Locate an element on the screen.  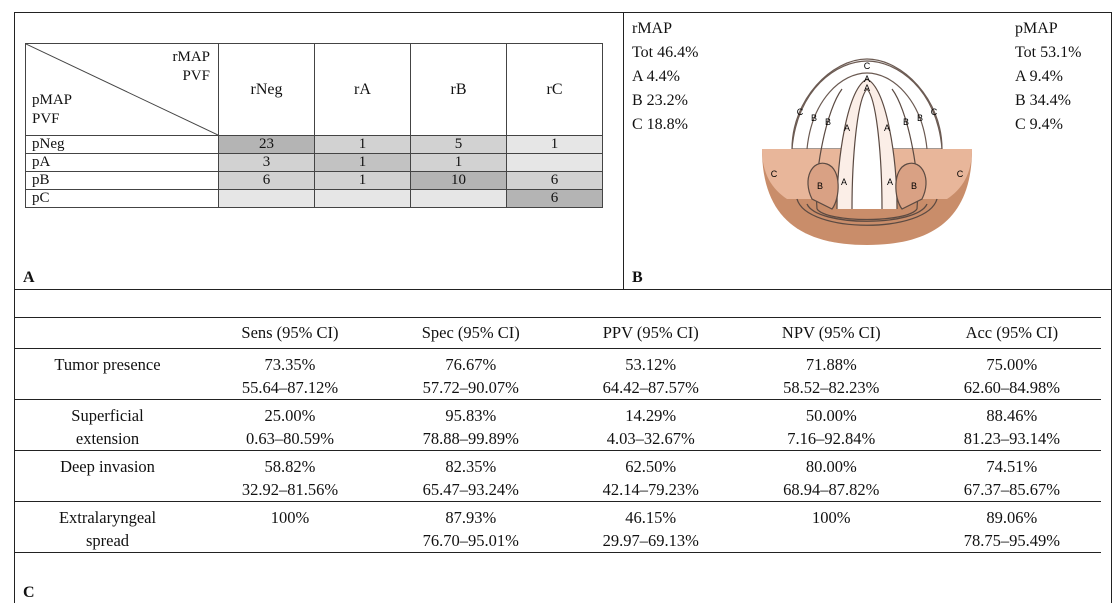
metric-value: 46.15% is located at coordinates (651, 517).